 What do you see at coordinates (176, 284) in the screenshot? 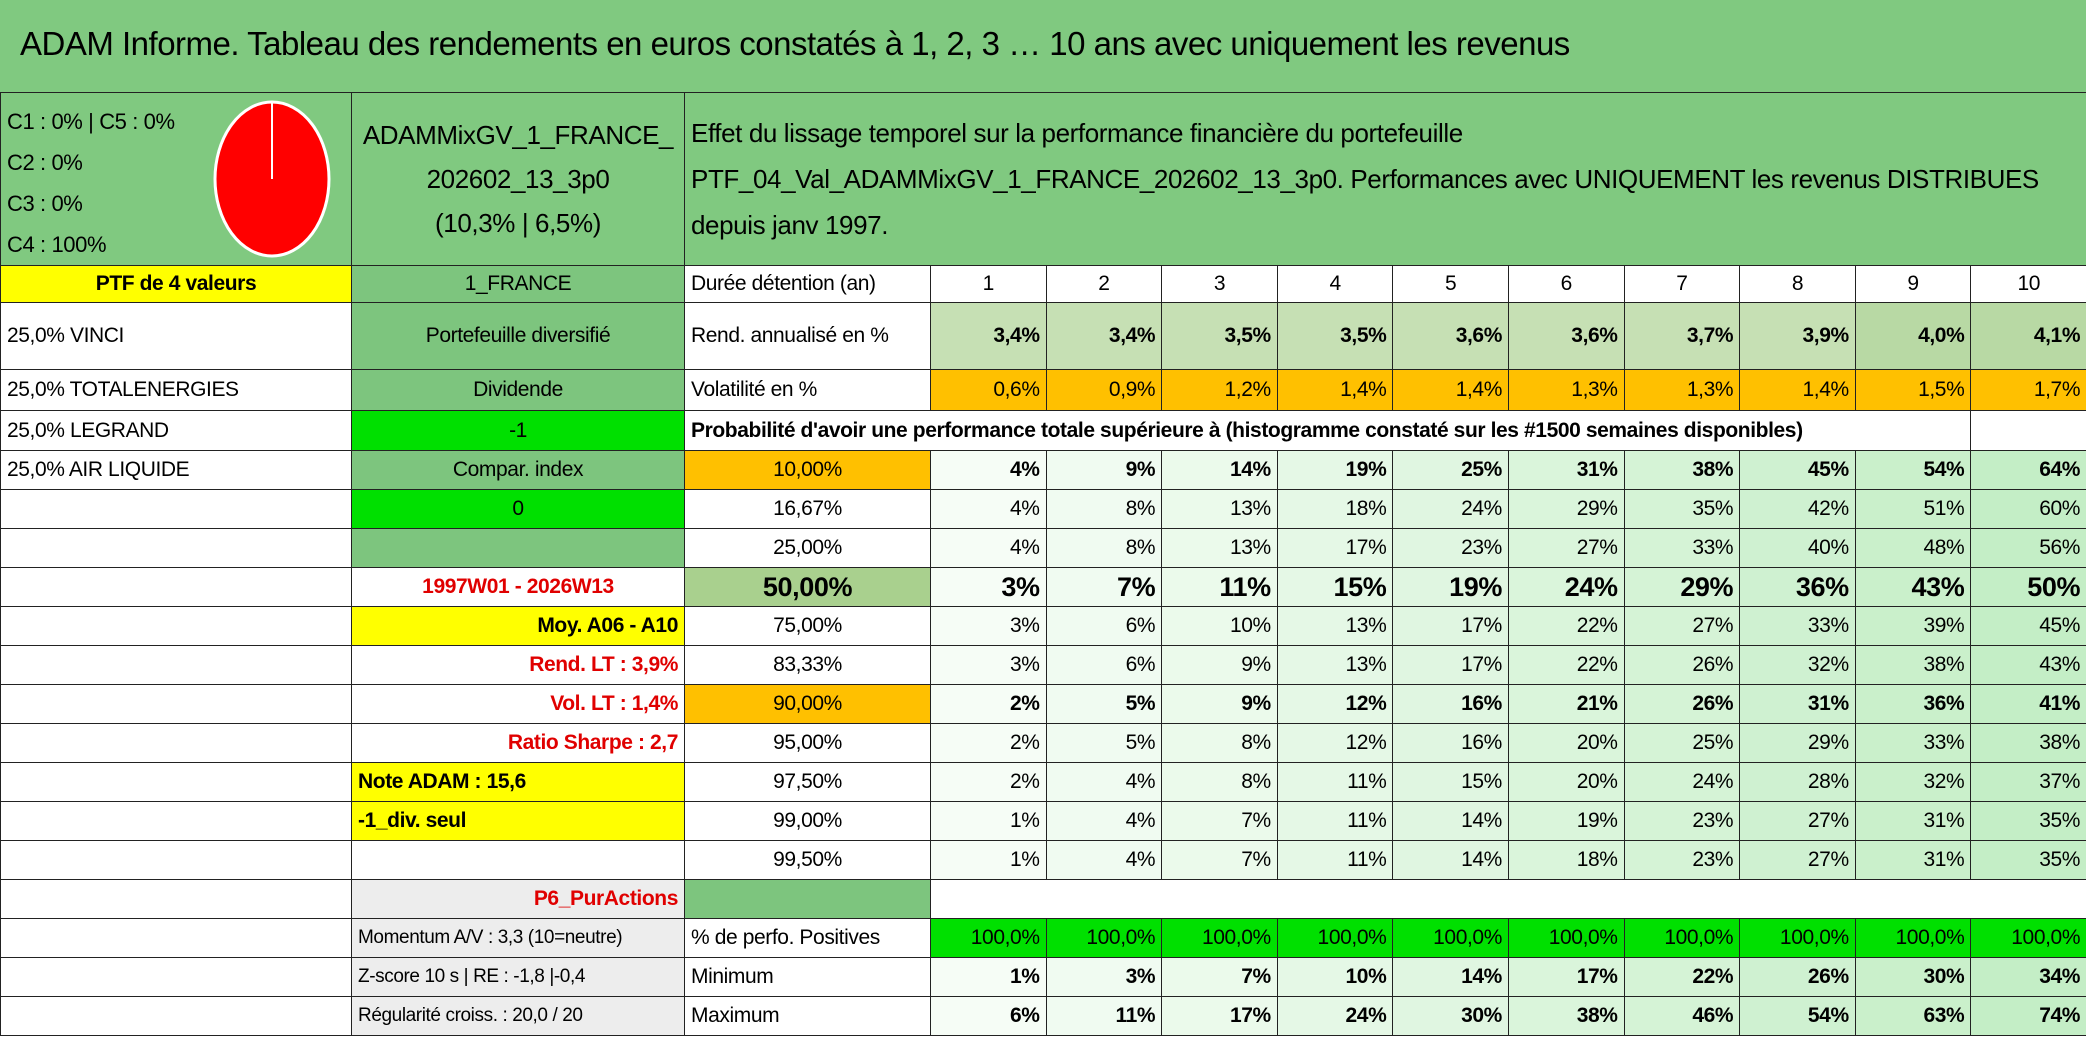
I see `holdings-title: PTF de 4 valeurs` at bounding box center [176, 284].